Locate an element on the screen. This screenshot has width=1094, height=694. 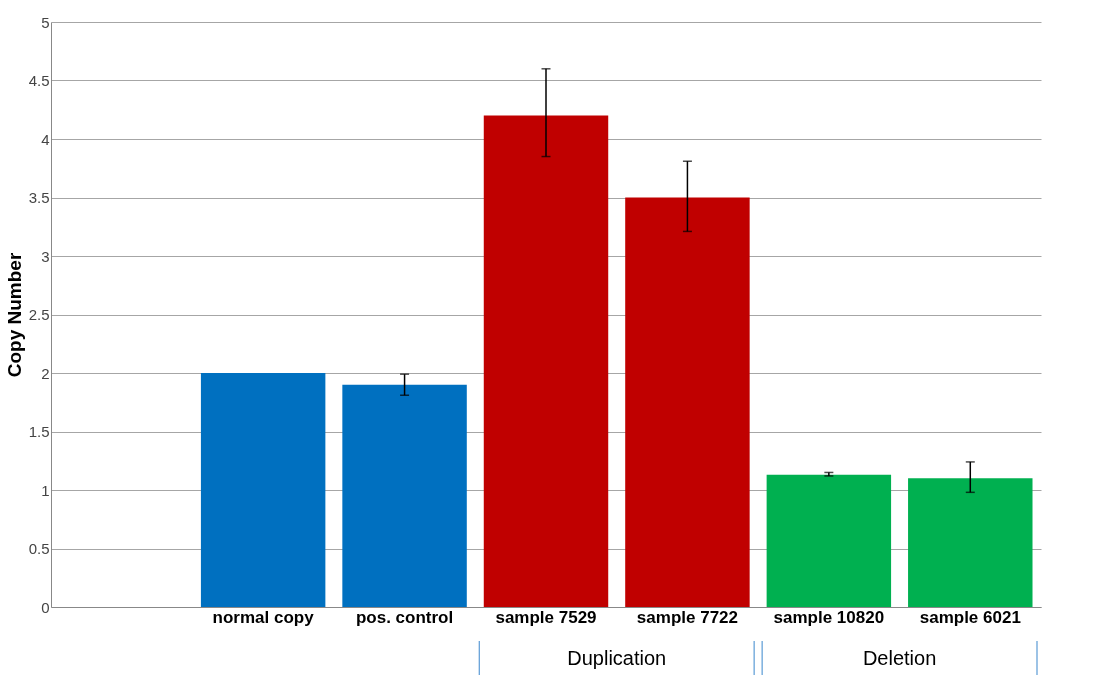
y-tick-label: 2.5 is located at coordinates (39, 314).